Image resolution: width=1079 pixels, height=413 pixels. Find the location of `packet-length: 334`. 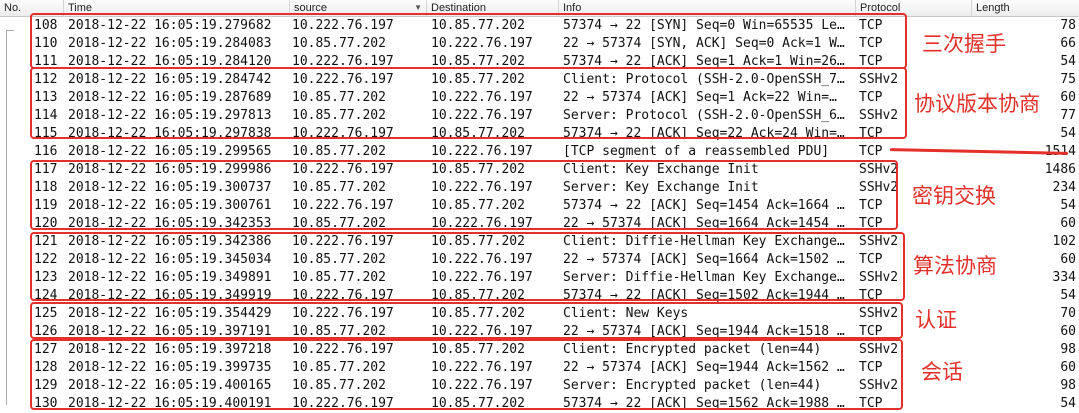

packet-length: 334 is located at coordinates (1064, 277).